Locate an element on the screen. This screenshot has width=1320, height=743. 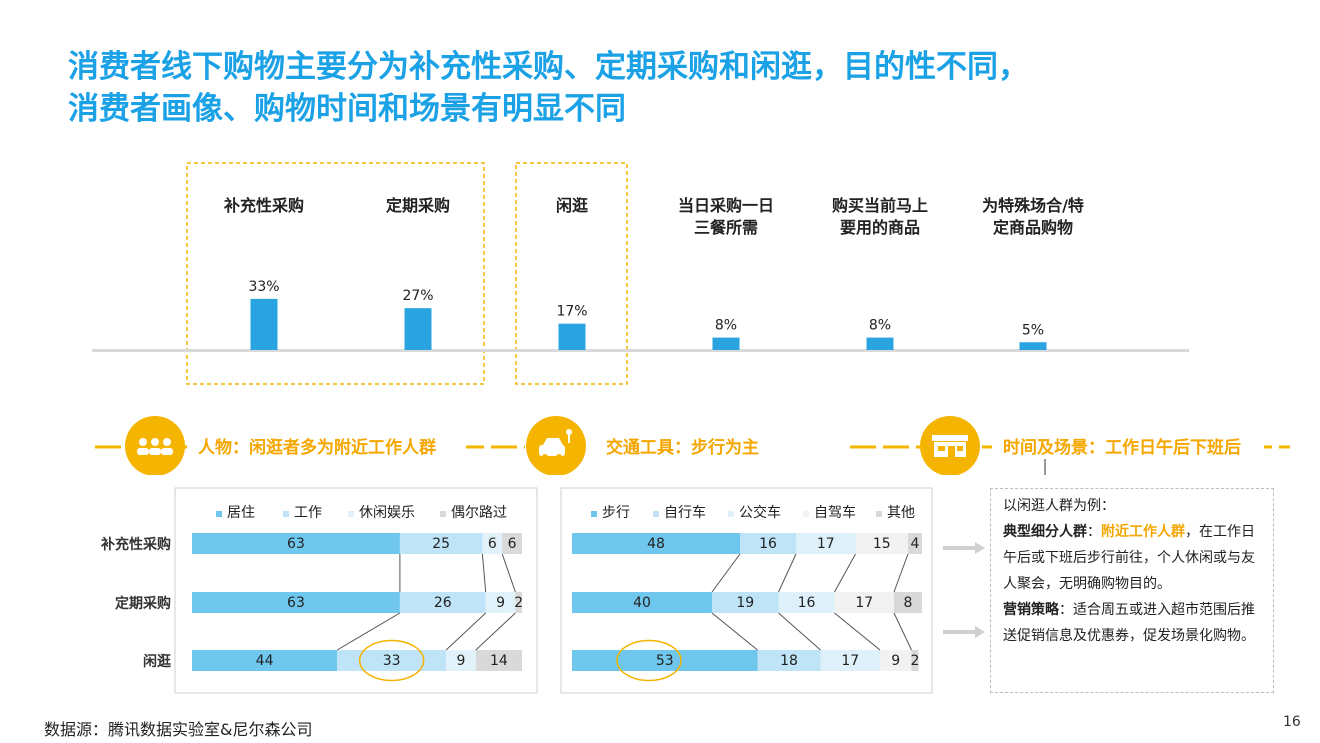
segment-value-label-1-1: 26 is located at coordinates (443, 603).